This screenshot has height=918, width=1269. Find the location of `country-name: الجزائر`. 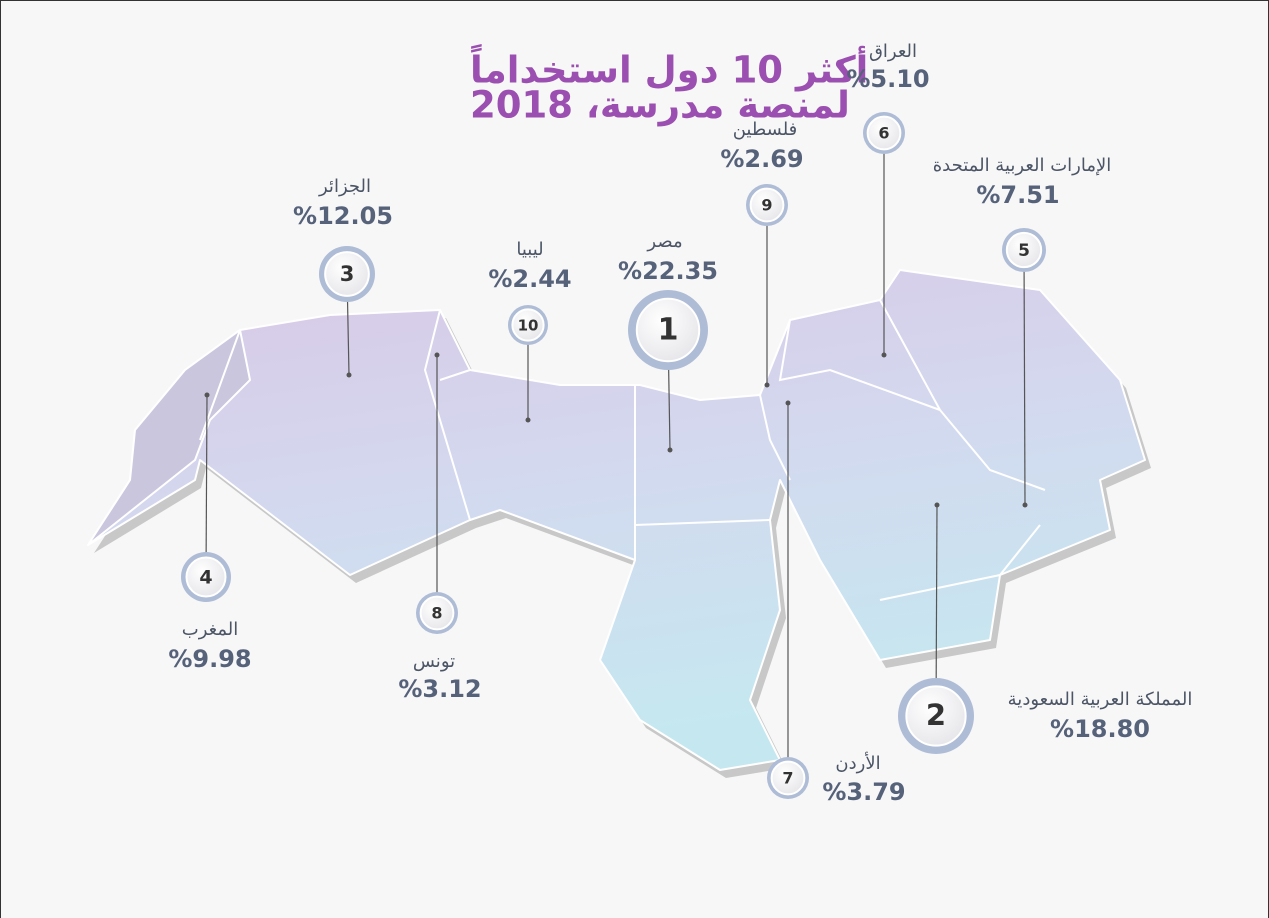

country-name: الجزائر is located at coordinates (344, 186).